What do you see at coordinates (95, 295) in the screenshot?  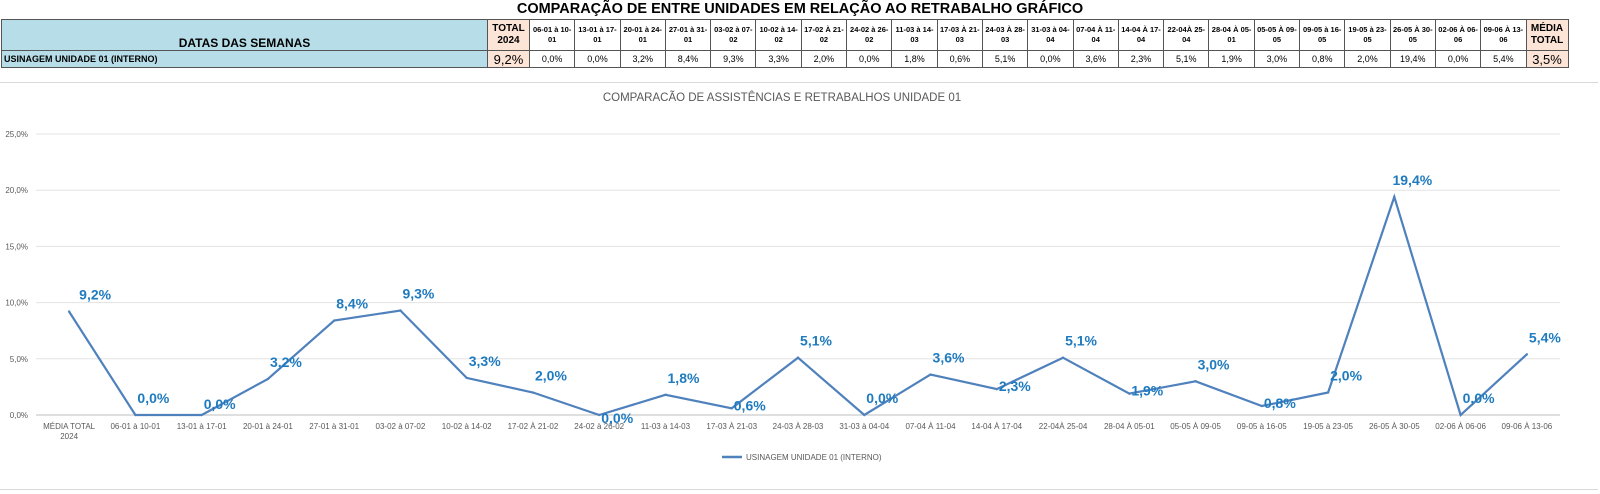 I see `data-label: 9,2%` at bounding box center [95, 295].